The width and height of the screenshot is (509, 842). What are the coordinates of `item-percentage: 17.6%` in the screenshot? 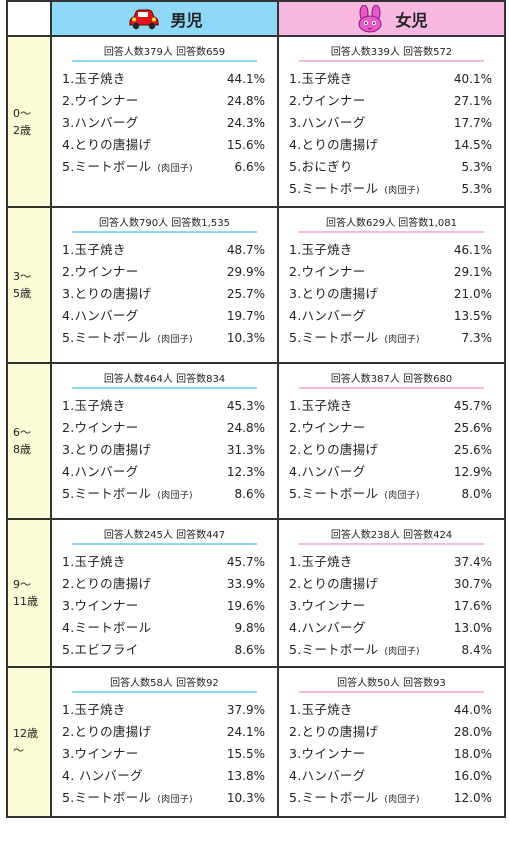 It's located at (472, 606).